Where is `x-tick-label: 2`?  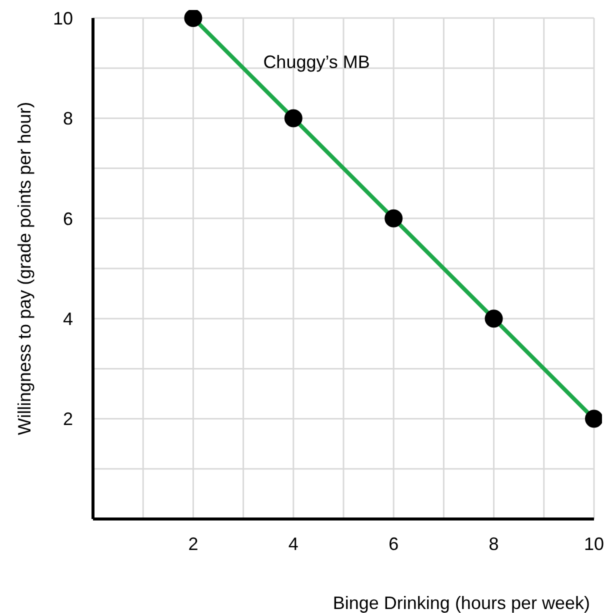
x-tick-label: 2 is located at coordinates (193, 544).